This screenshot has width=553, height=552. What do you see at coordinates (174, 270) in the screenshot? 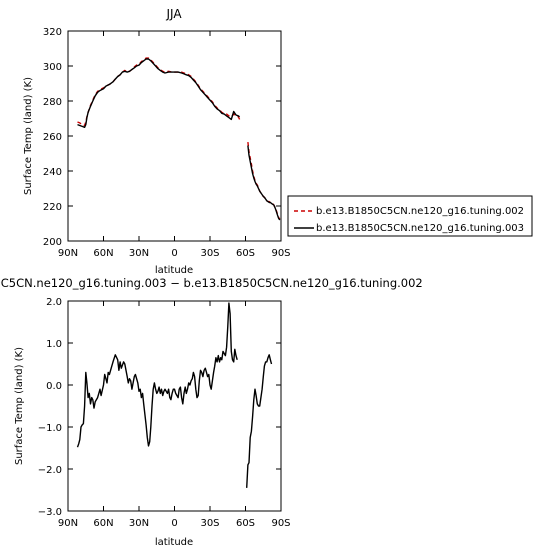
I see `top-x-axis-label: latitude` at bounding box center [174, 270].